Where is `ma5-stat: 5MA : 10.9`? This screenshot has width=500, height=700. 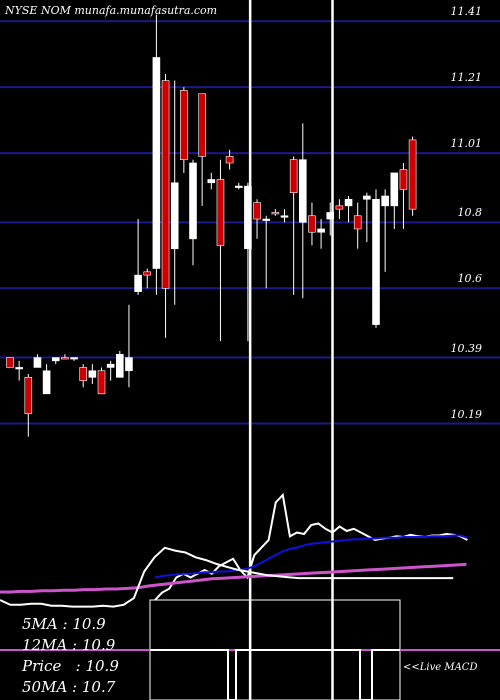 ma5-stat: 5MA : 10.9 is located at coordinates (64, 624).